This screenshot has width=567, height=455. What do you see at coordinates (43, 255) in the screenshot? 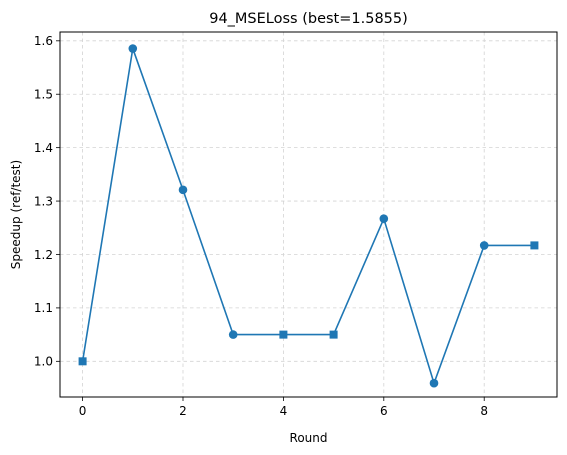
I see `y-tick-label: 1.2` at bounding box center [43, 255].